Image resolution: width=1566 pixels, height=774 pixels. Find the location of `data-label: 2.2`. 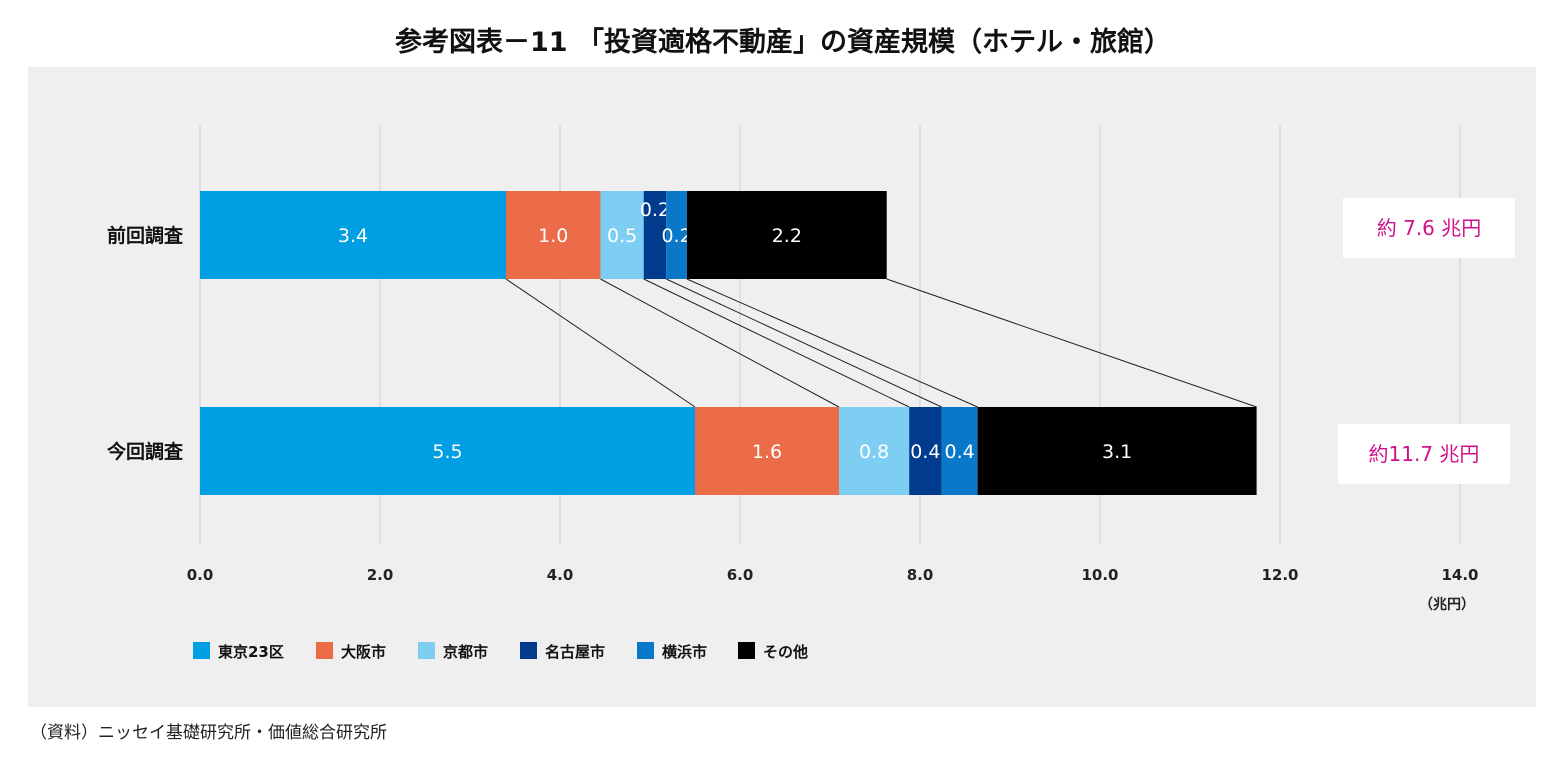

data-label: 2.2 is located at coordinates (787, 236).